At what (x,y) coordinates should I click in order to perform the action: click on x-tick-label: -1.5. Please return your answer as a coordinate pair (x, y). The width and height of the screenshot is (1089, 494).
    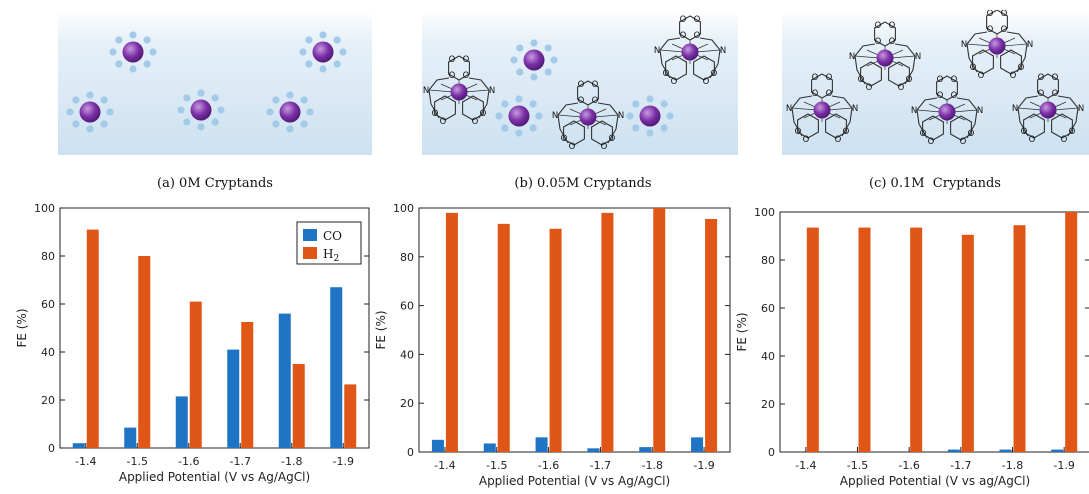
    Looking at the image, I should click on (137, 461).